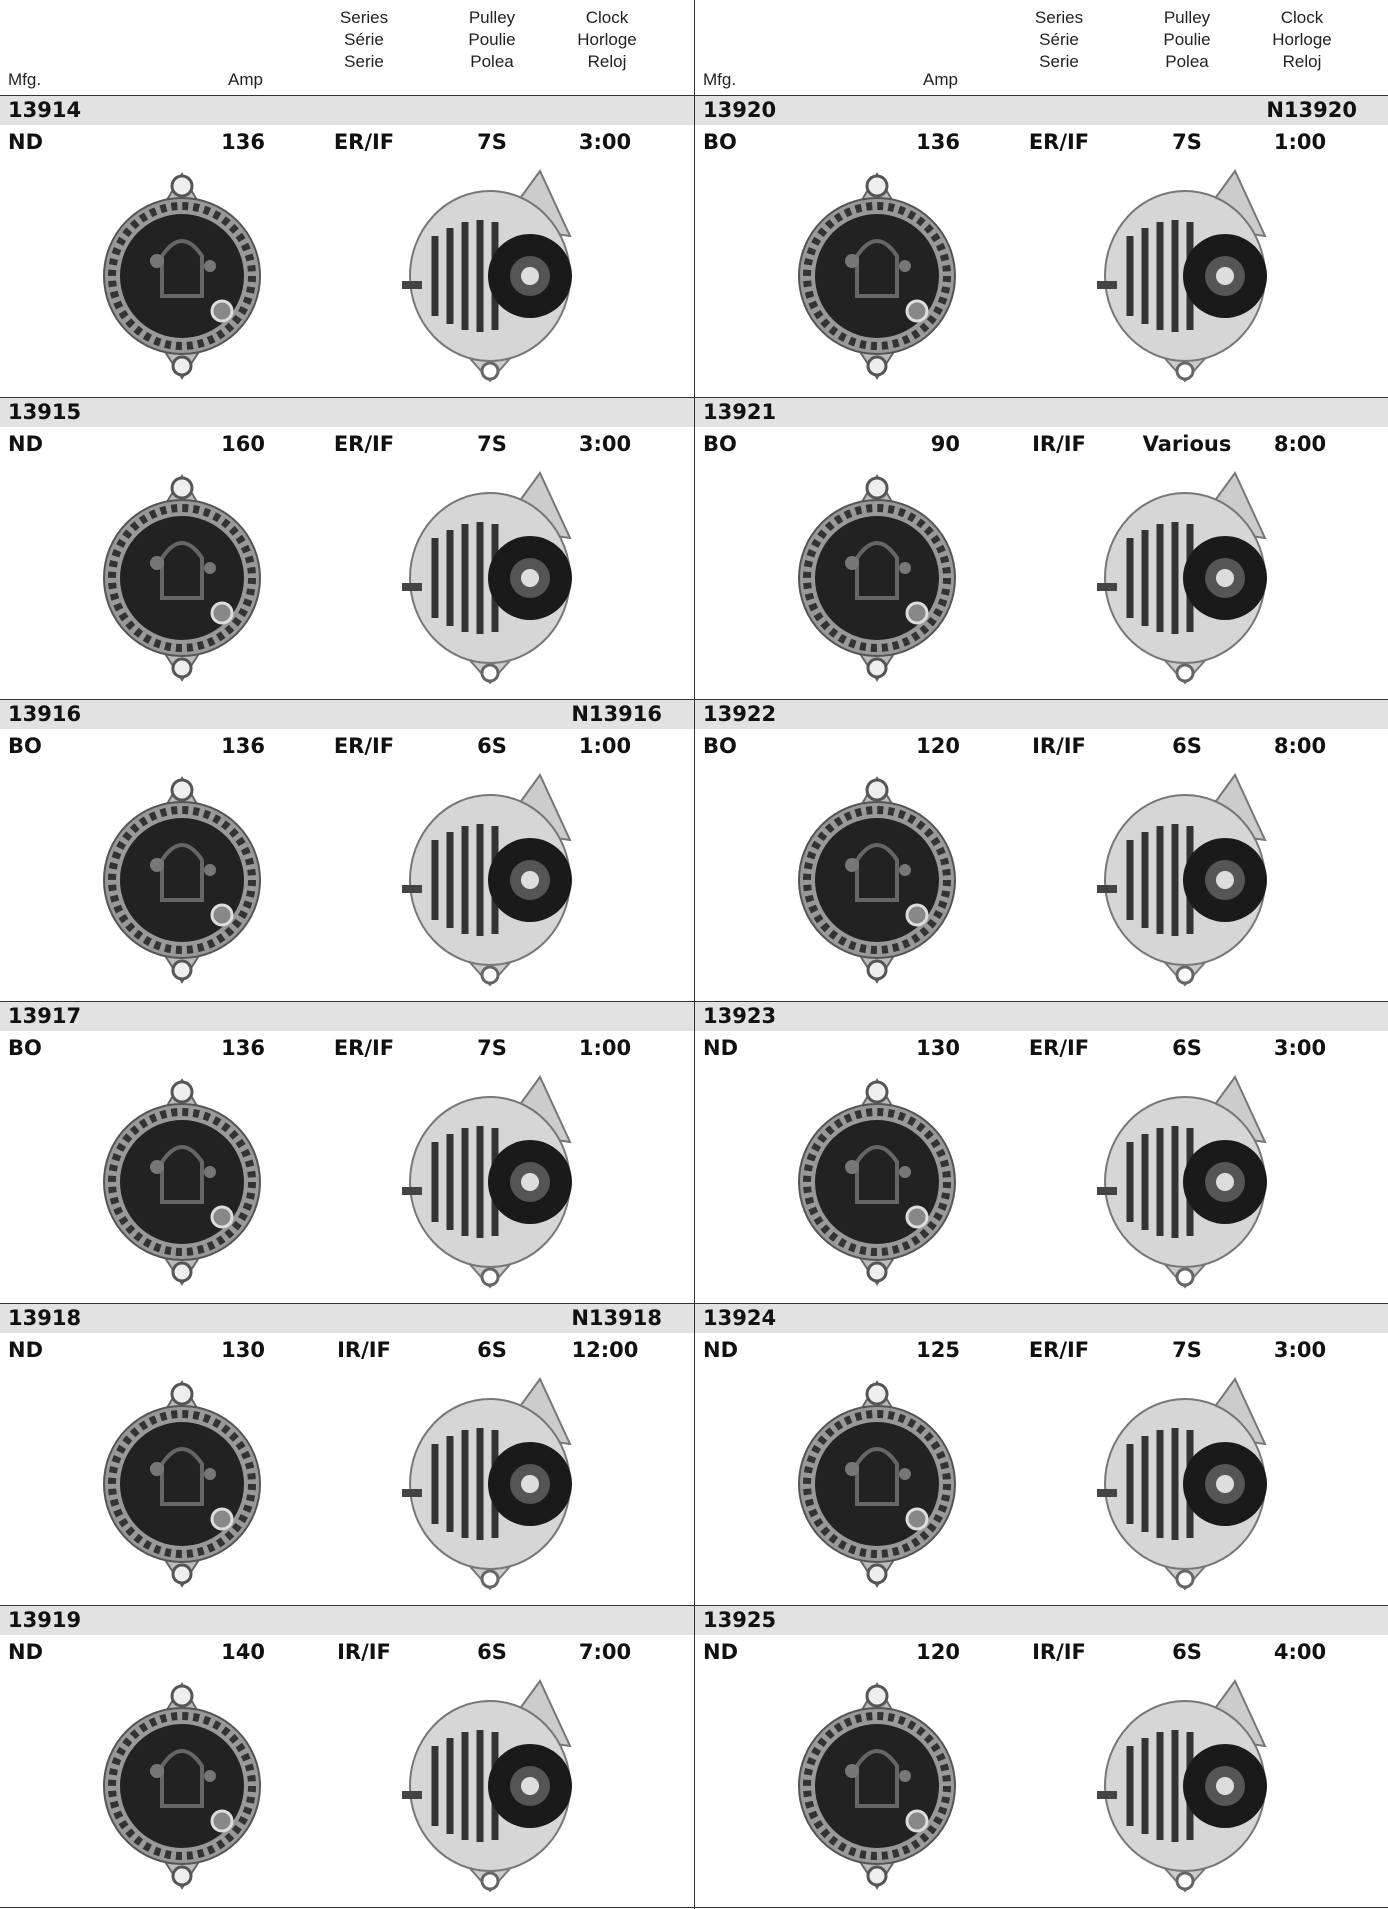 The image size is (1388, 1909). What do you see at coordinates (1059, 39) in the screenshot?
I see `header-series: Série` at bounding box center [1059, 39].